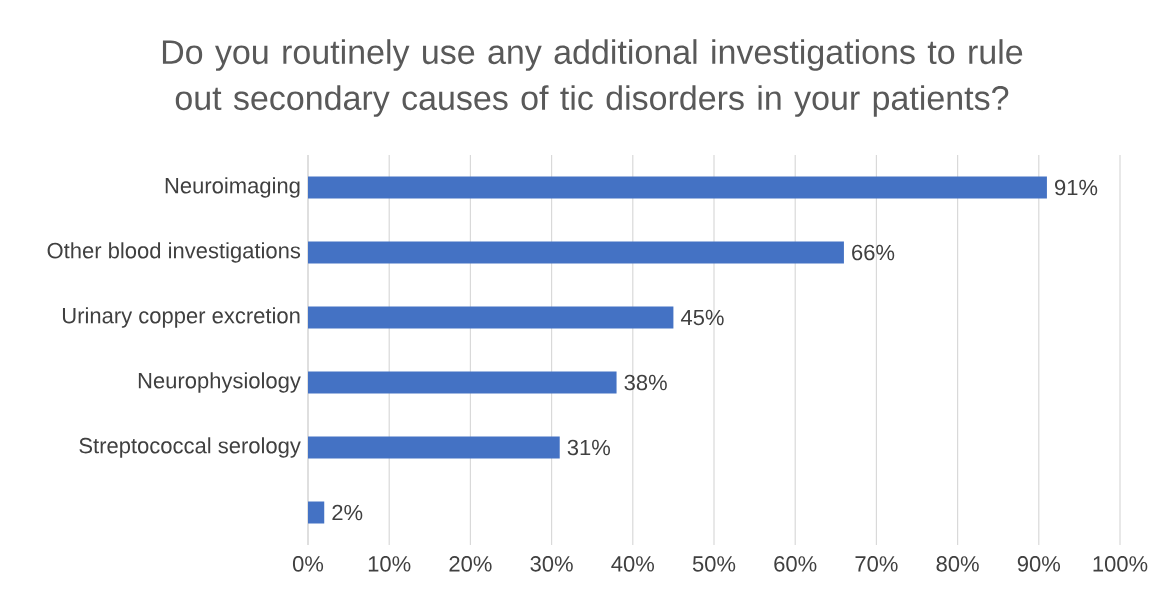 This screenshot has height=596, width=1162. What do you see at coordinates (1039, 564) in the screenshot?
I see `x-tick-label: 90%` at bounding box center [1039, 564].